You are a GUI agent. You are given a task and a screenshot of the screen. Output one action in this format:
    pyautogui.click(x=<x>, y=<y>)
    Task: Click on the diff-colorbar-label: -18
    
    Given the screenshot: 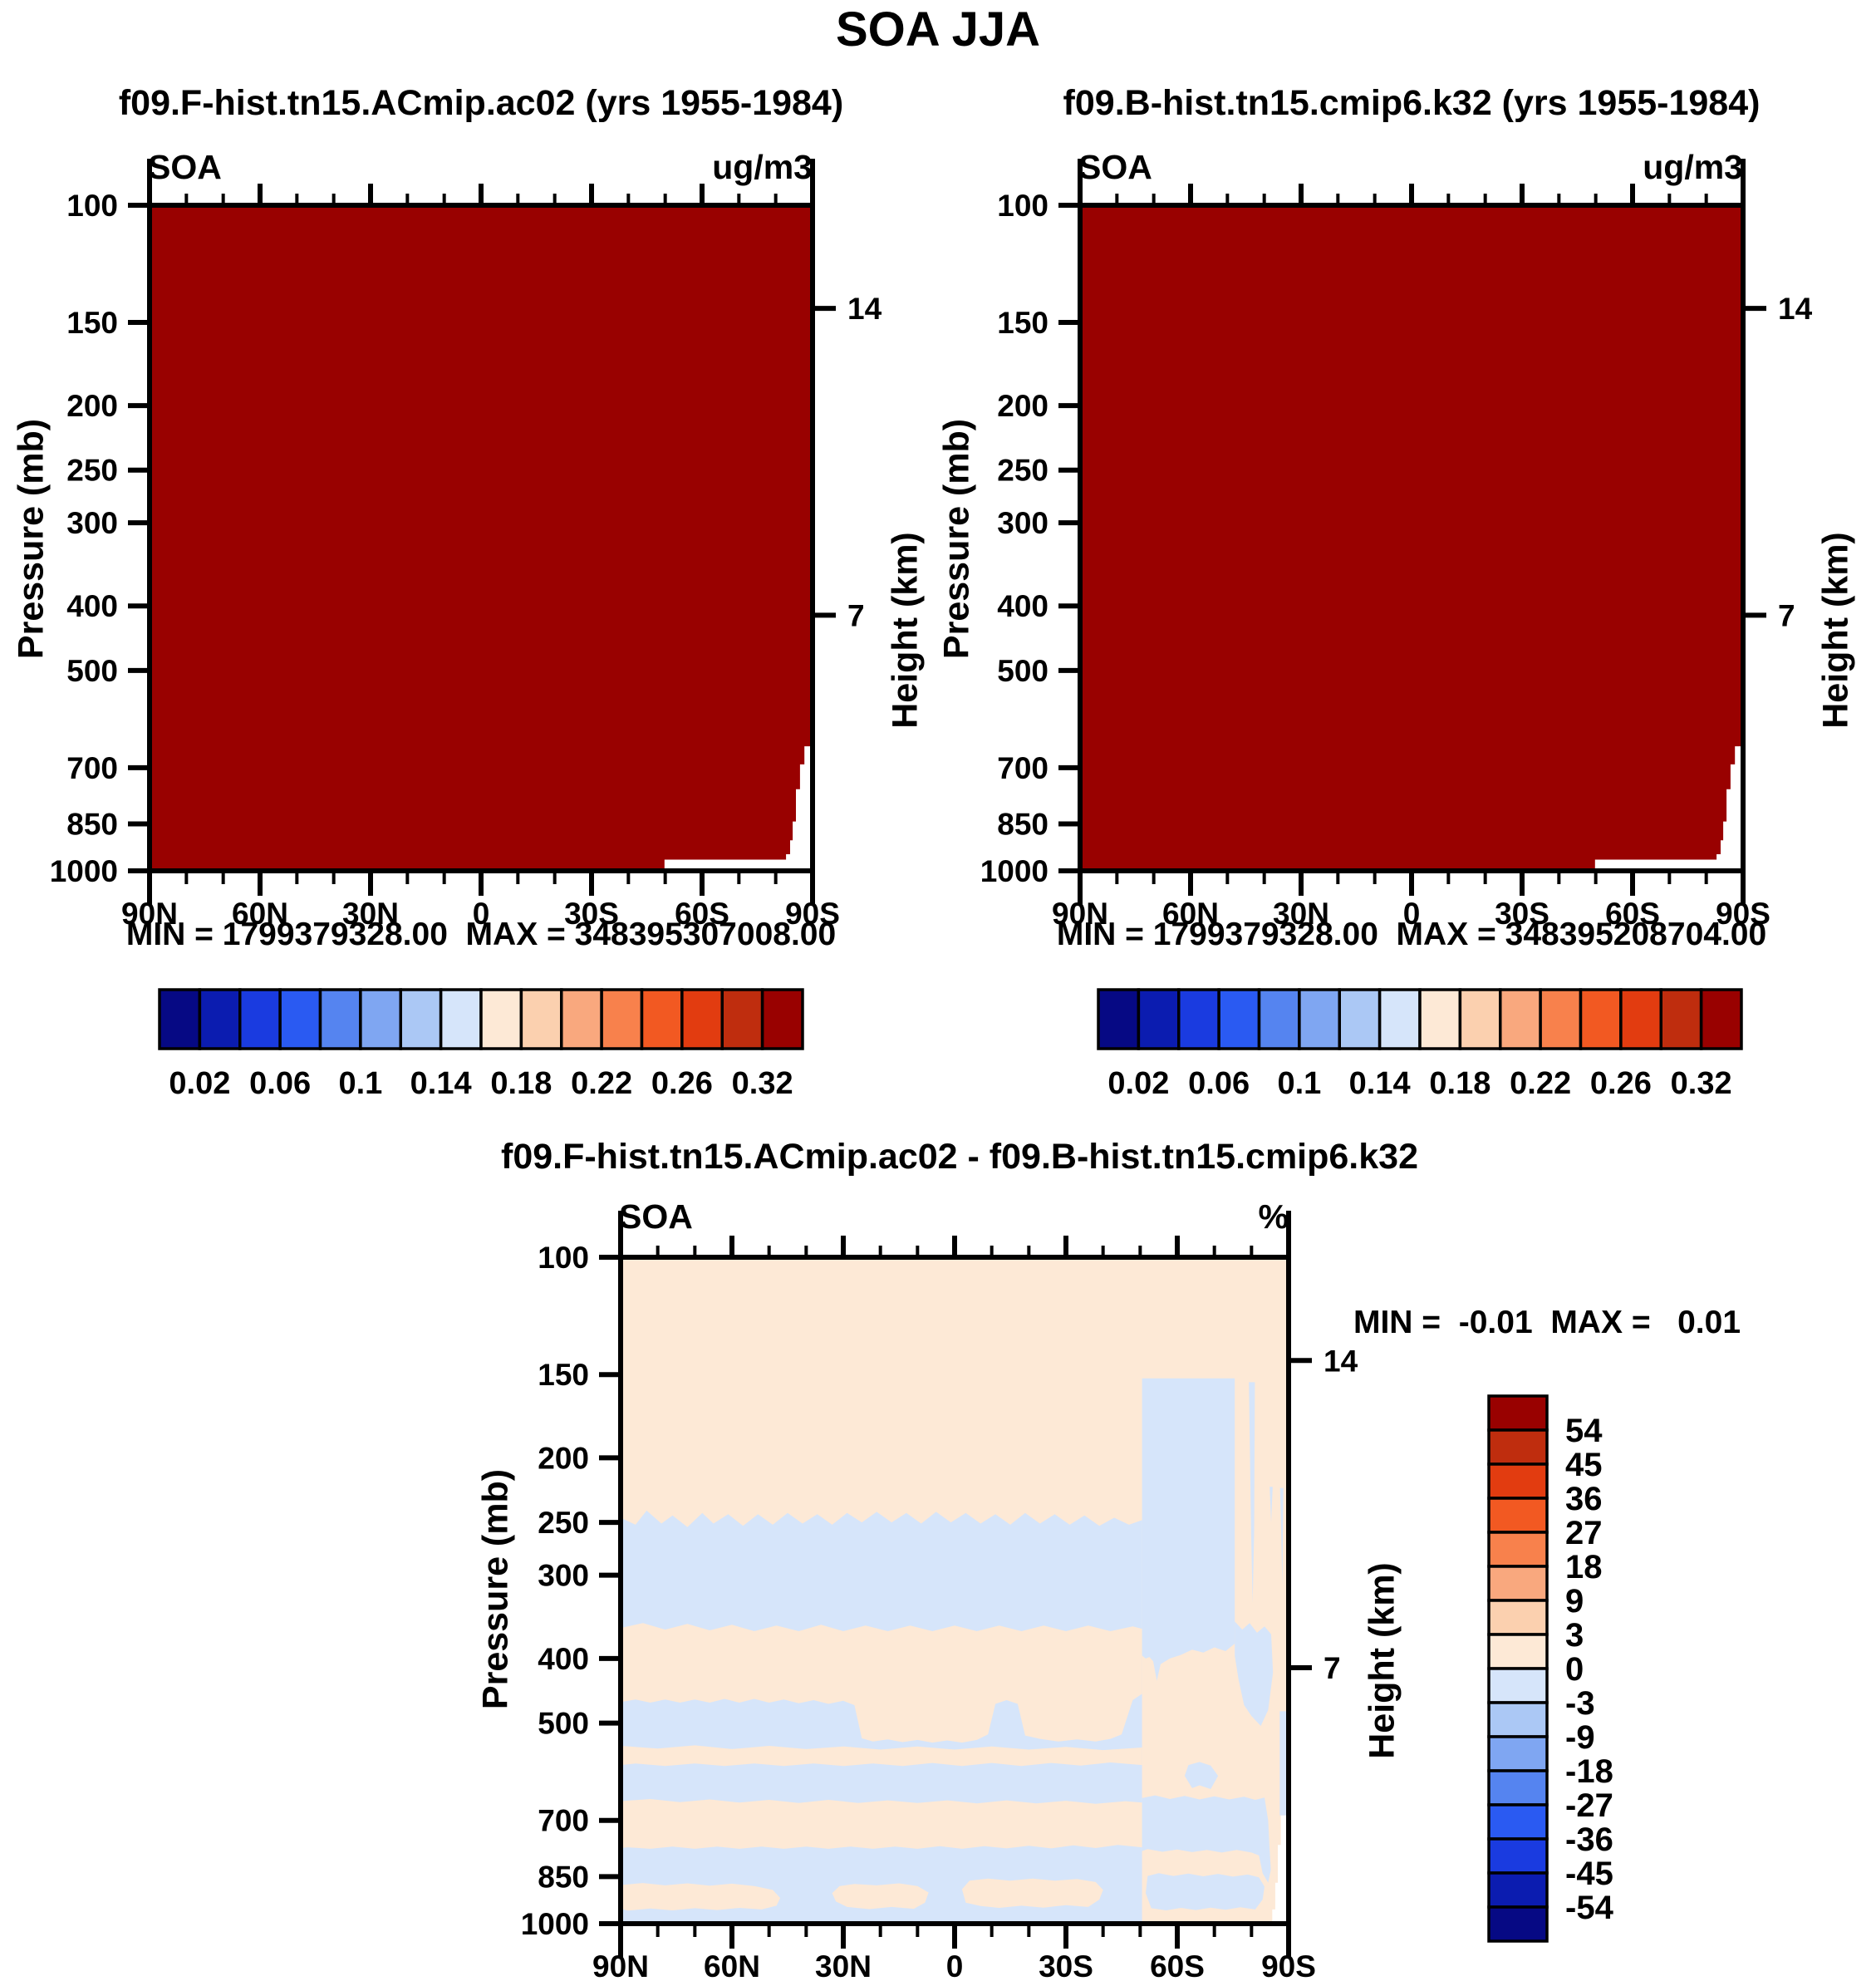 What is the action you would take?
    pyautogui.click(x=1589, y=1771)
    